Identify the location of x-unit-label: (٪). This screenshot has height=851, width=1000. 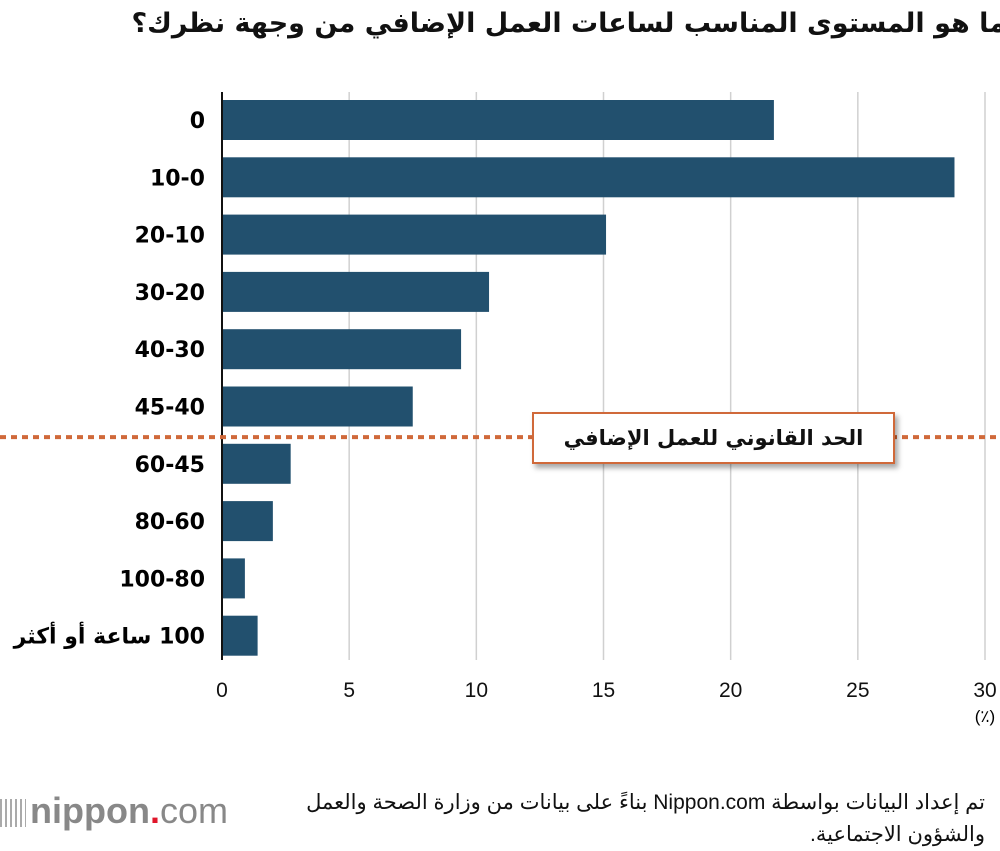
(985, 716).